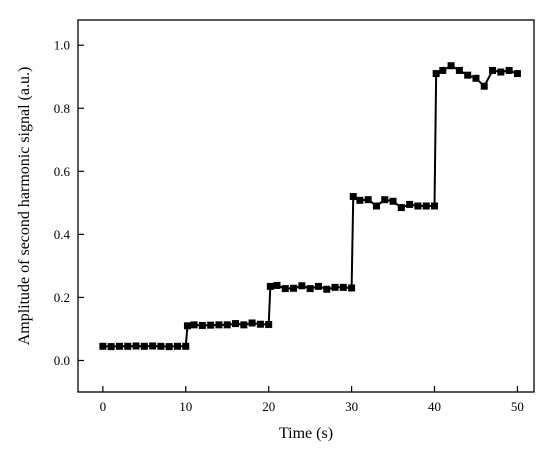 This screenshot has height=450, width=550. Describe the element at coordinates (62, 45) in the screenshot. I see `y-tick-label: 1.0` at that location.